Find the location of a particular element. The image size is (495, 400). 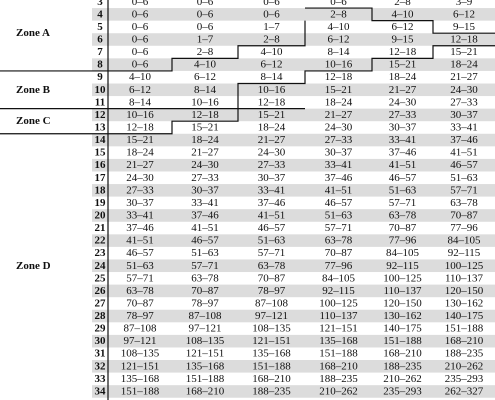

range-cell: 188–235 is located at coordinates (271, 391).